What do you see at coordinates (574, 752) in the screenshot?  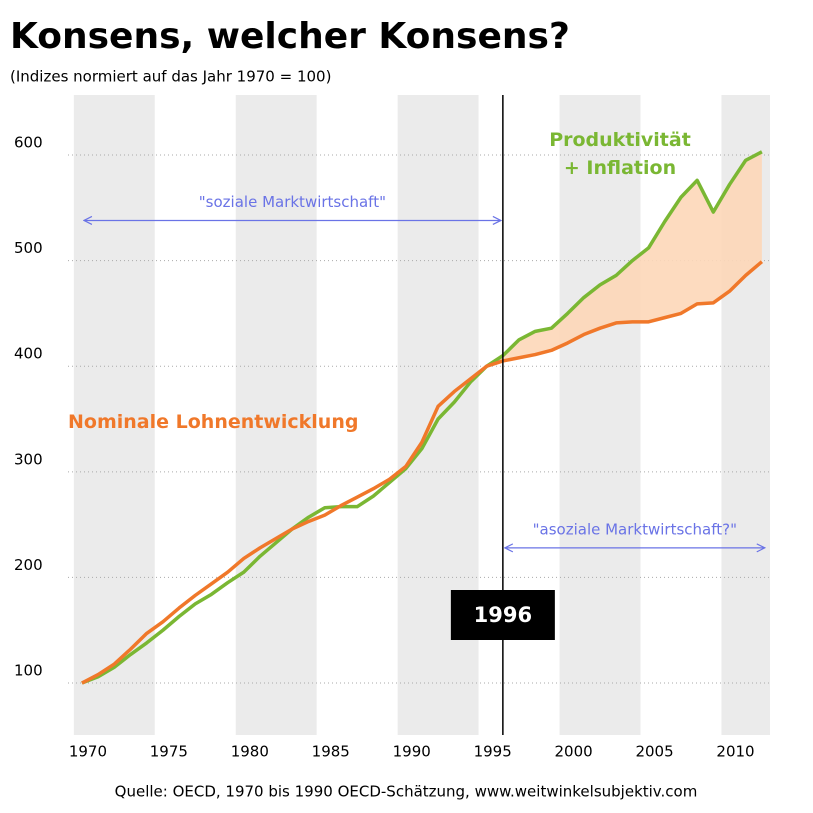 I see `x-tick-label: 2000` at bounding box center [574, 752].